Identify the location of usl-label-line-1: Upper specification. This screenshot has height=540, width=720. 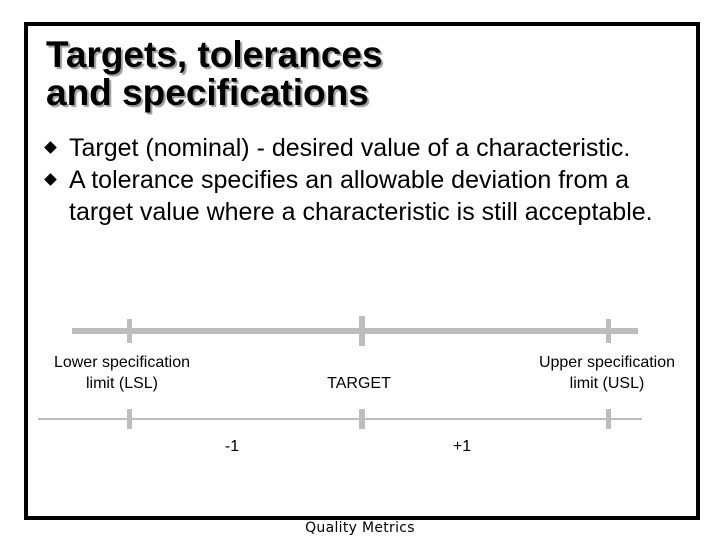
(607, 362).